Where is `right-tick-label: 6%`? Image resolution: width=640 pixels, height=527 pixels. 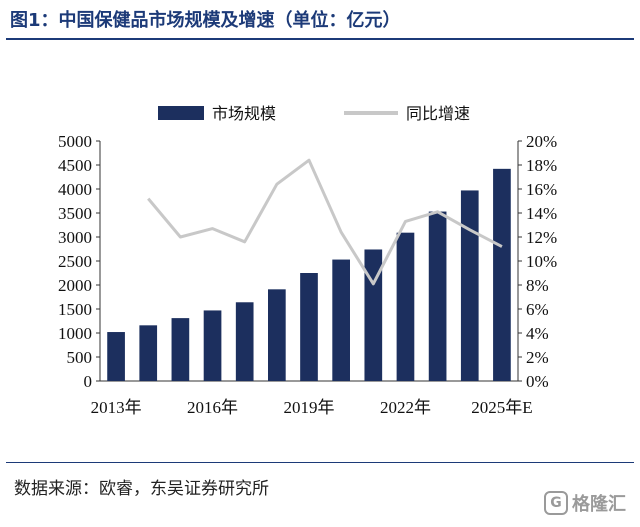 right-tick-label: 6% is located at coordinates (537, 309).